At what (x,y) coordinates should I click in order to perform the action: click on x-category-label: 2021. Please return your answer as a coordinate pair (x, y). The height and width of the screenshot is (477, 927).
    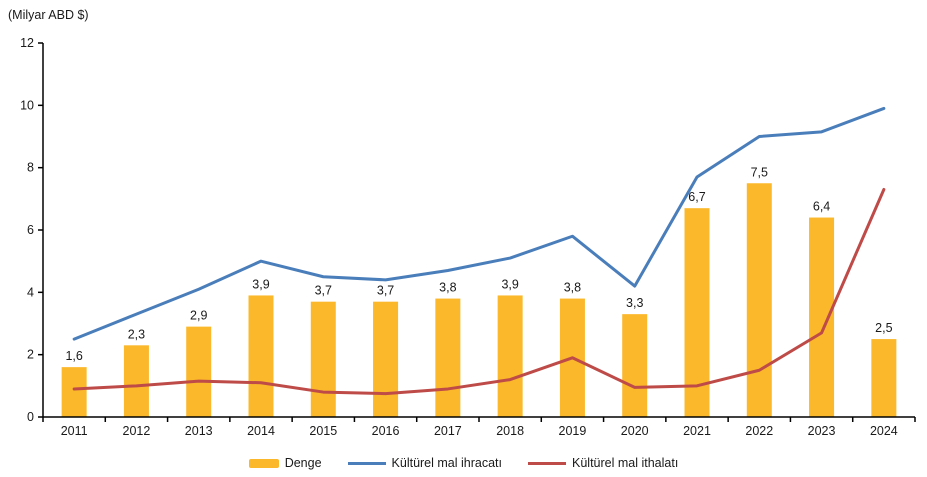
    Looking at the image, I should click on (697, 431).